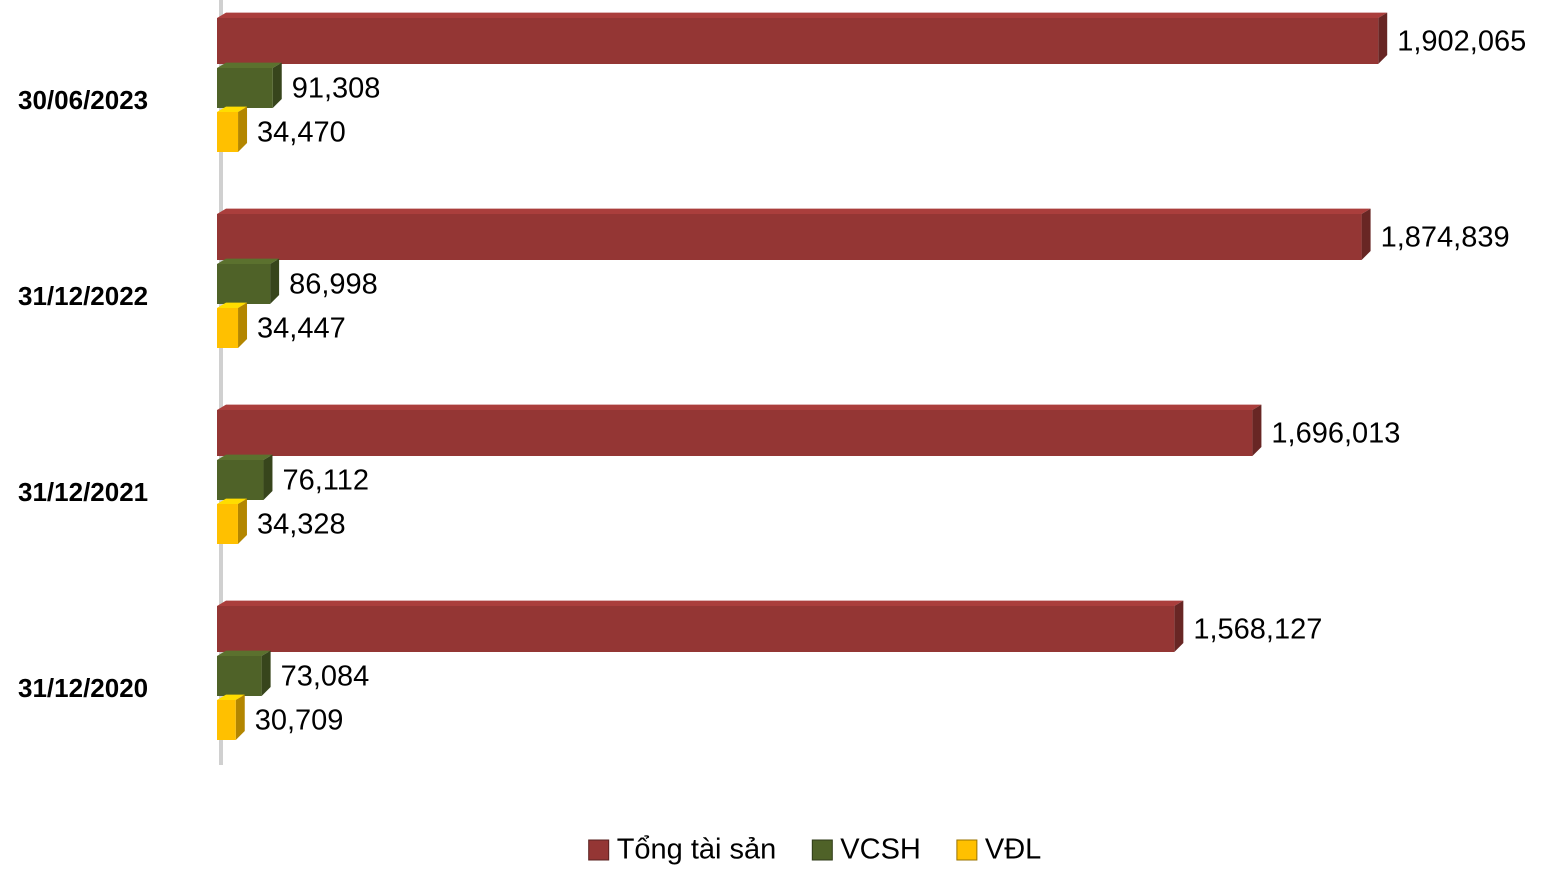 This screenshot has width=1555, height=870. I want to click on value-label: 86,998, so click(333, 285).